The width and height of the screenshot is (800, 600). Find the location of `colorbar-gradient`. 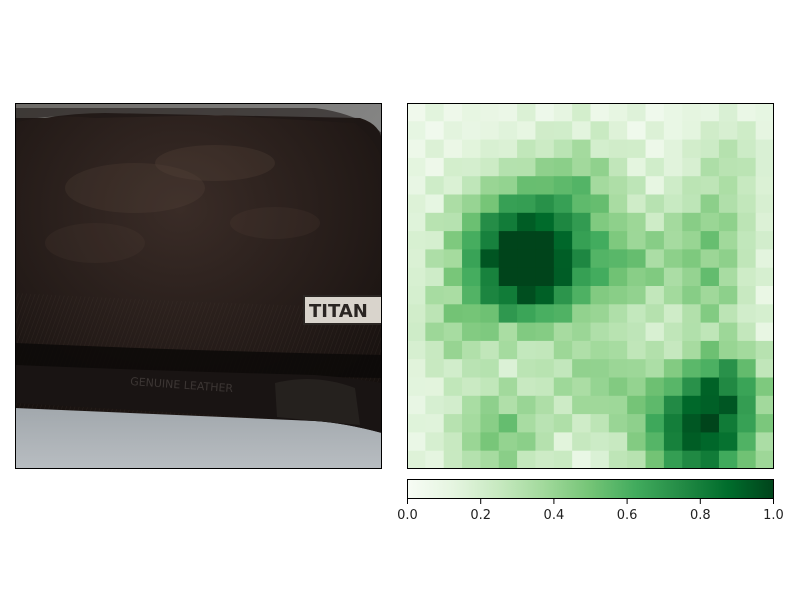

colorbar-gradient is located at coordinates (590, 489).